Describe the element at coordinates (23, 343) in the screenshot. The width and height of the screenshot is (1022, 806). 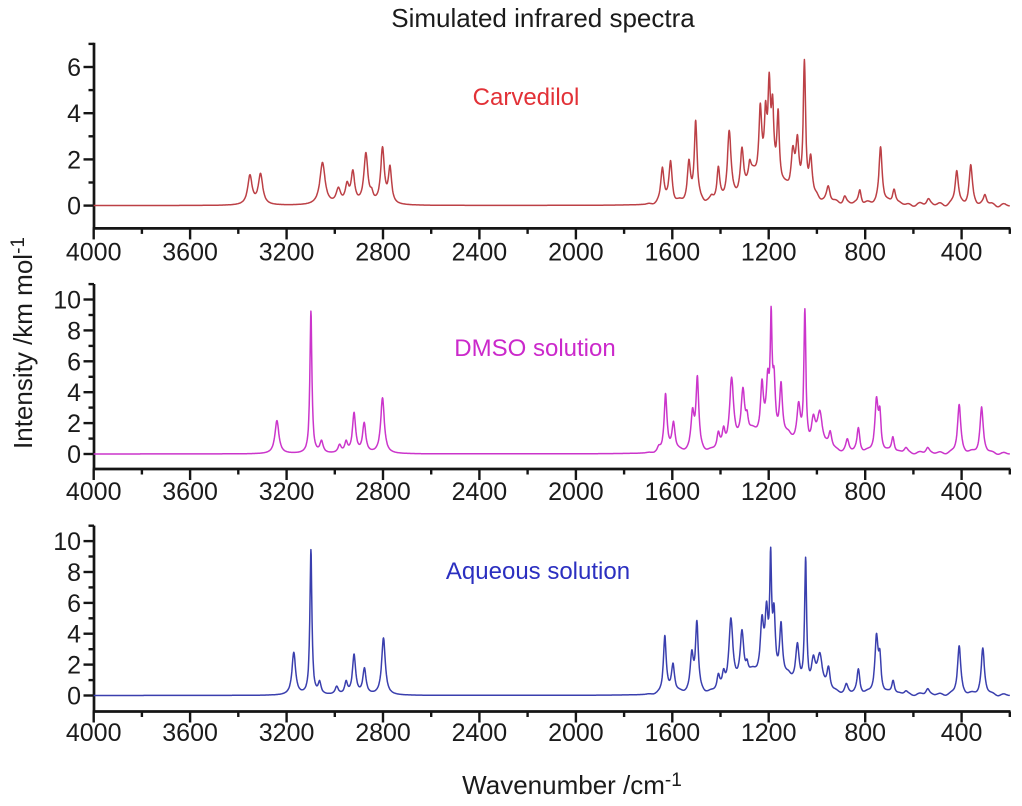
I see `svg-text: Intensity /km mol-1` at that location.